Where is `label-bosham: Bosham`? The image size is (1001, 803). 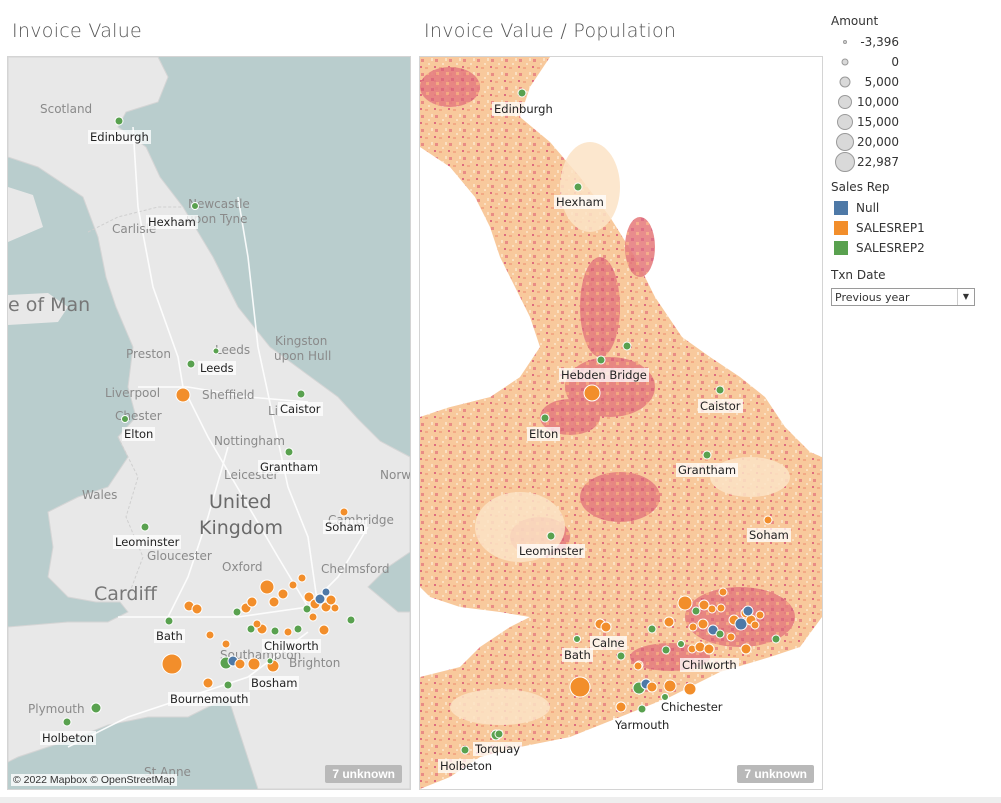
label-bosham: Bosham is located at coordinates (274, 683).